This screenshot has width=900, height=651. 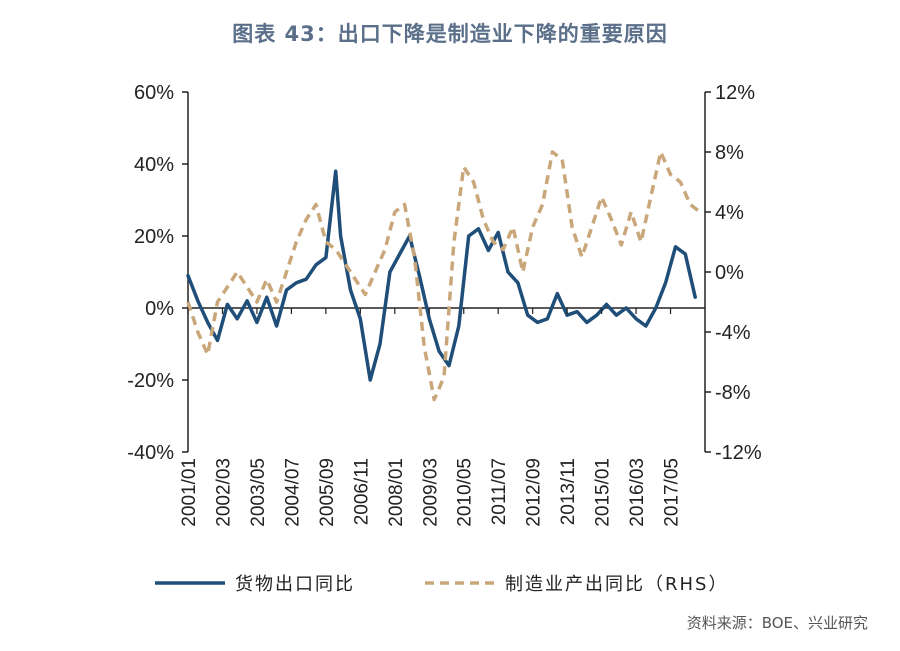 I want to click on legend-label: 货物出口同比, so click(x=295, y=584).